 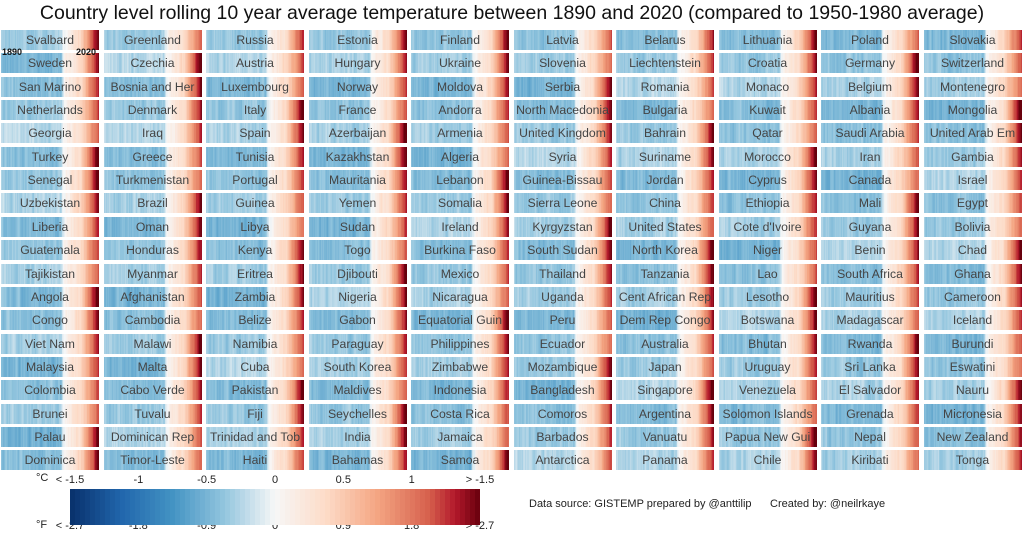 What do you see at coordinates (563, 110) in the screenshot?
I see `country-label: North Macedonia` at bounding box center [563, 110].